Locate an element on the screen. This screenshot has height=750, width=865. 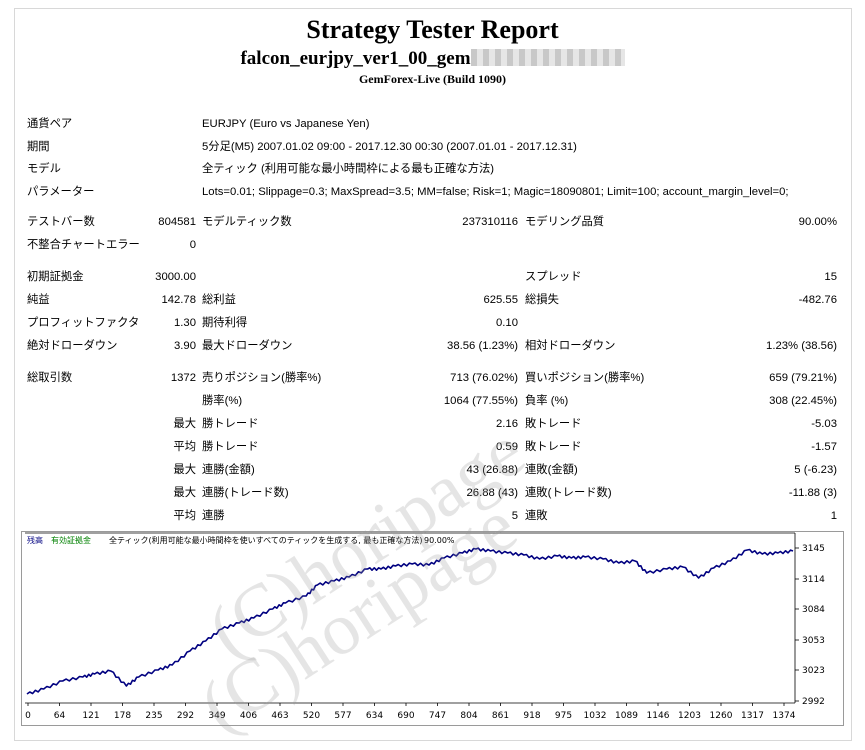
label-max-3: 最大 is located at coordinates (184, 493).